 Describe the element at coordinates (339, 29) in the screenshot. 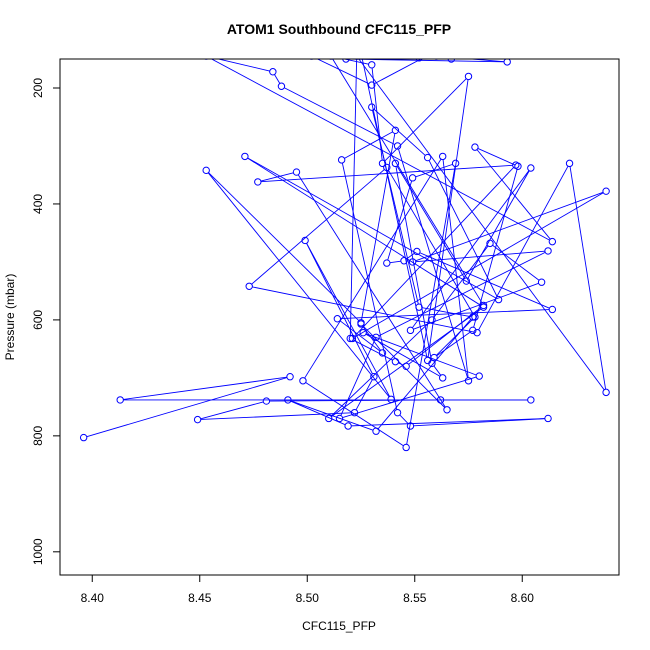

I see `chart-title: ATOM1 Southbound CFC115_PFP` at that location.